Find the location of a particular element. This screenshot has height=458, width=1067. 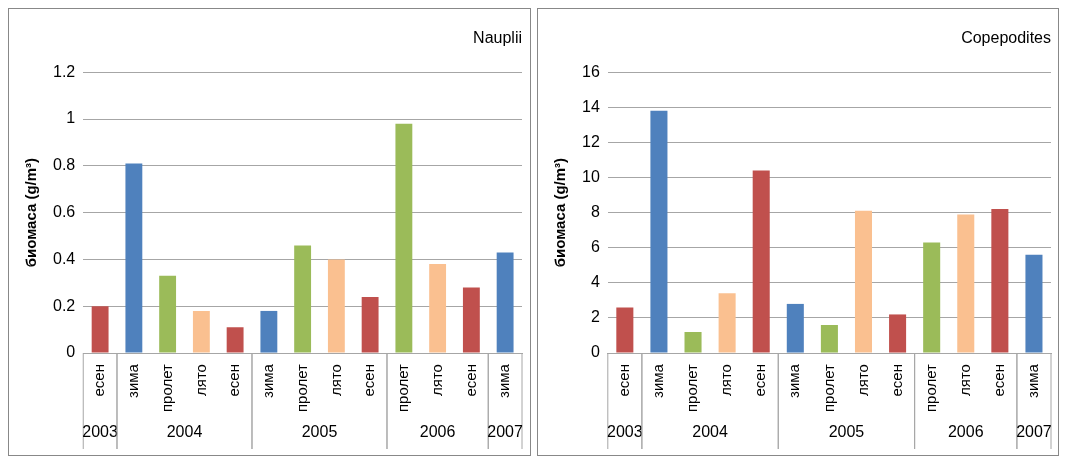

y-tick-label: 10 is located at coordinates (590, 176).